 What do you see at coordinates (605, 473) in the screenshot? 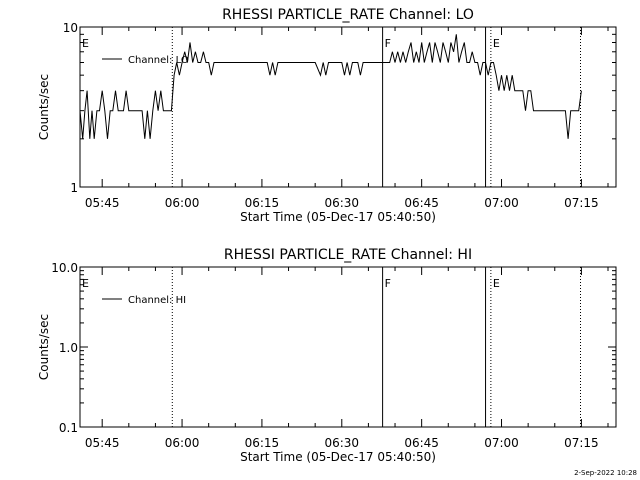
I see `footer-timestamp: 2-Sep-2022 10:28` at bounding box center [605, 473].